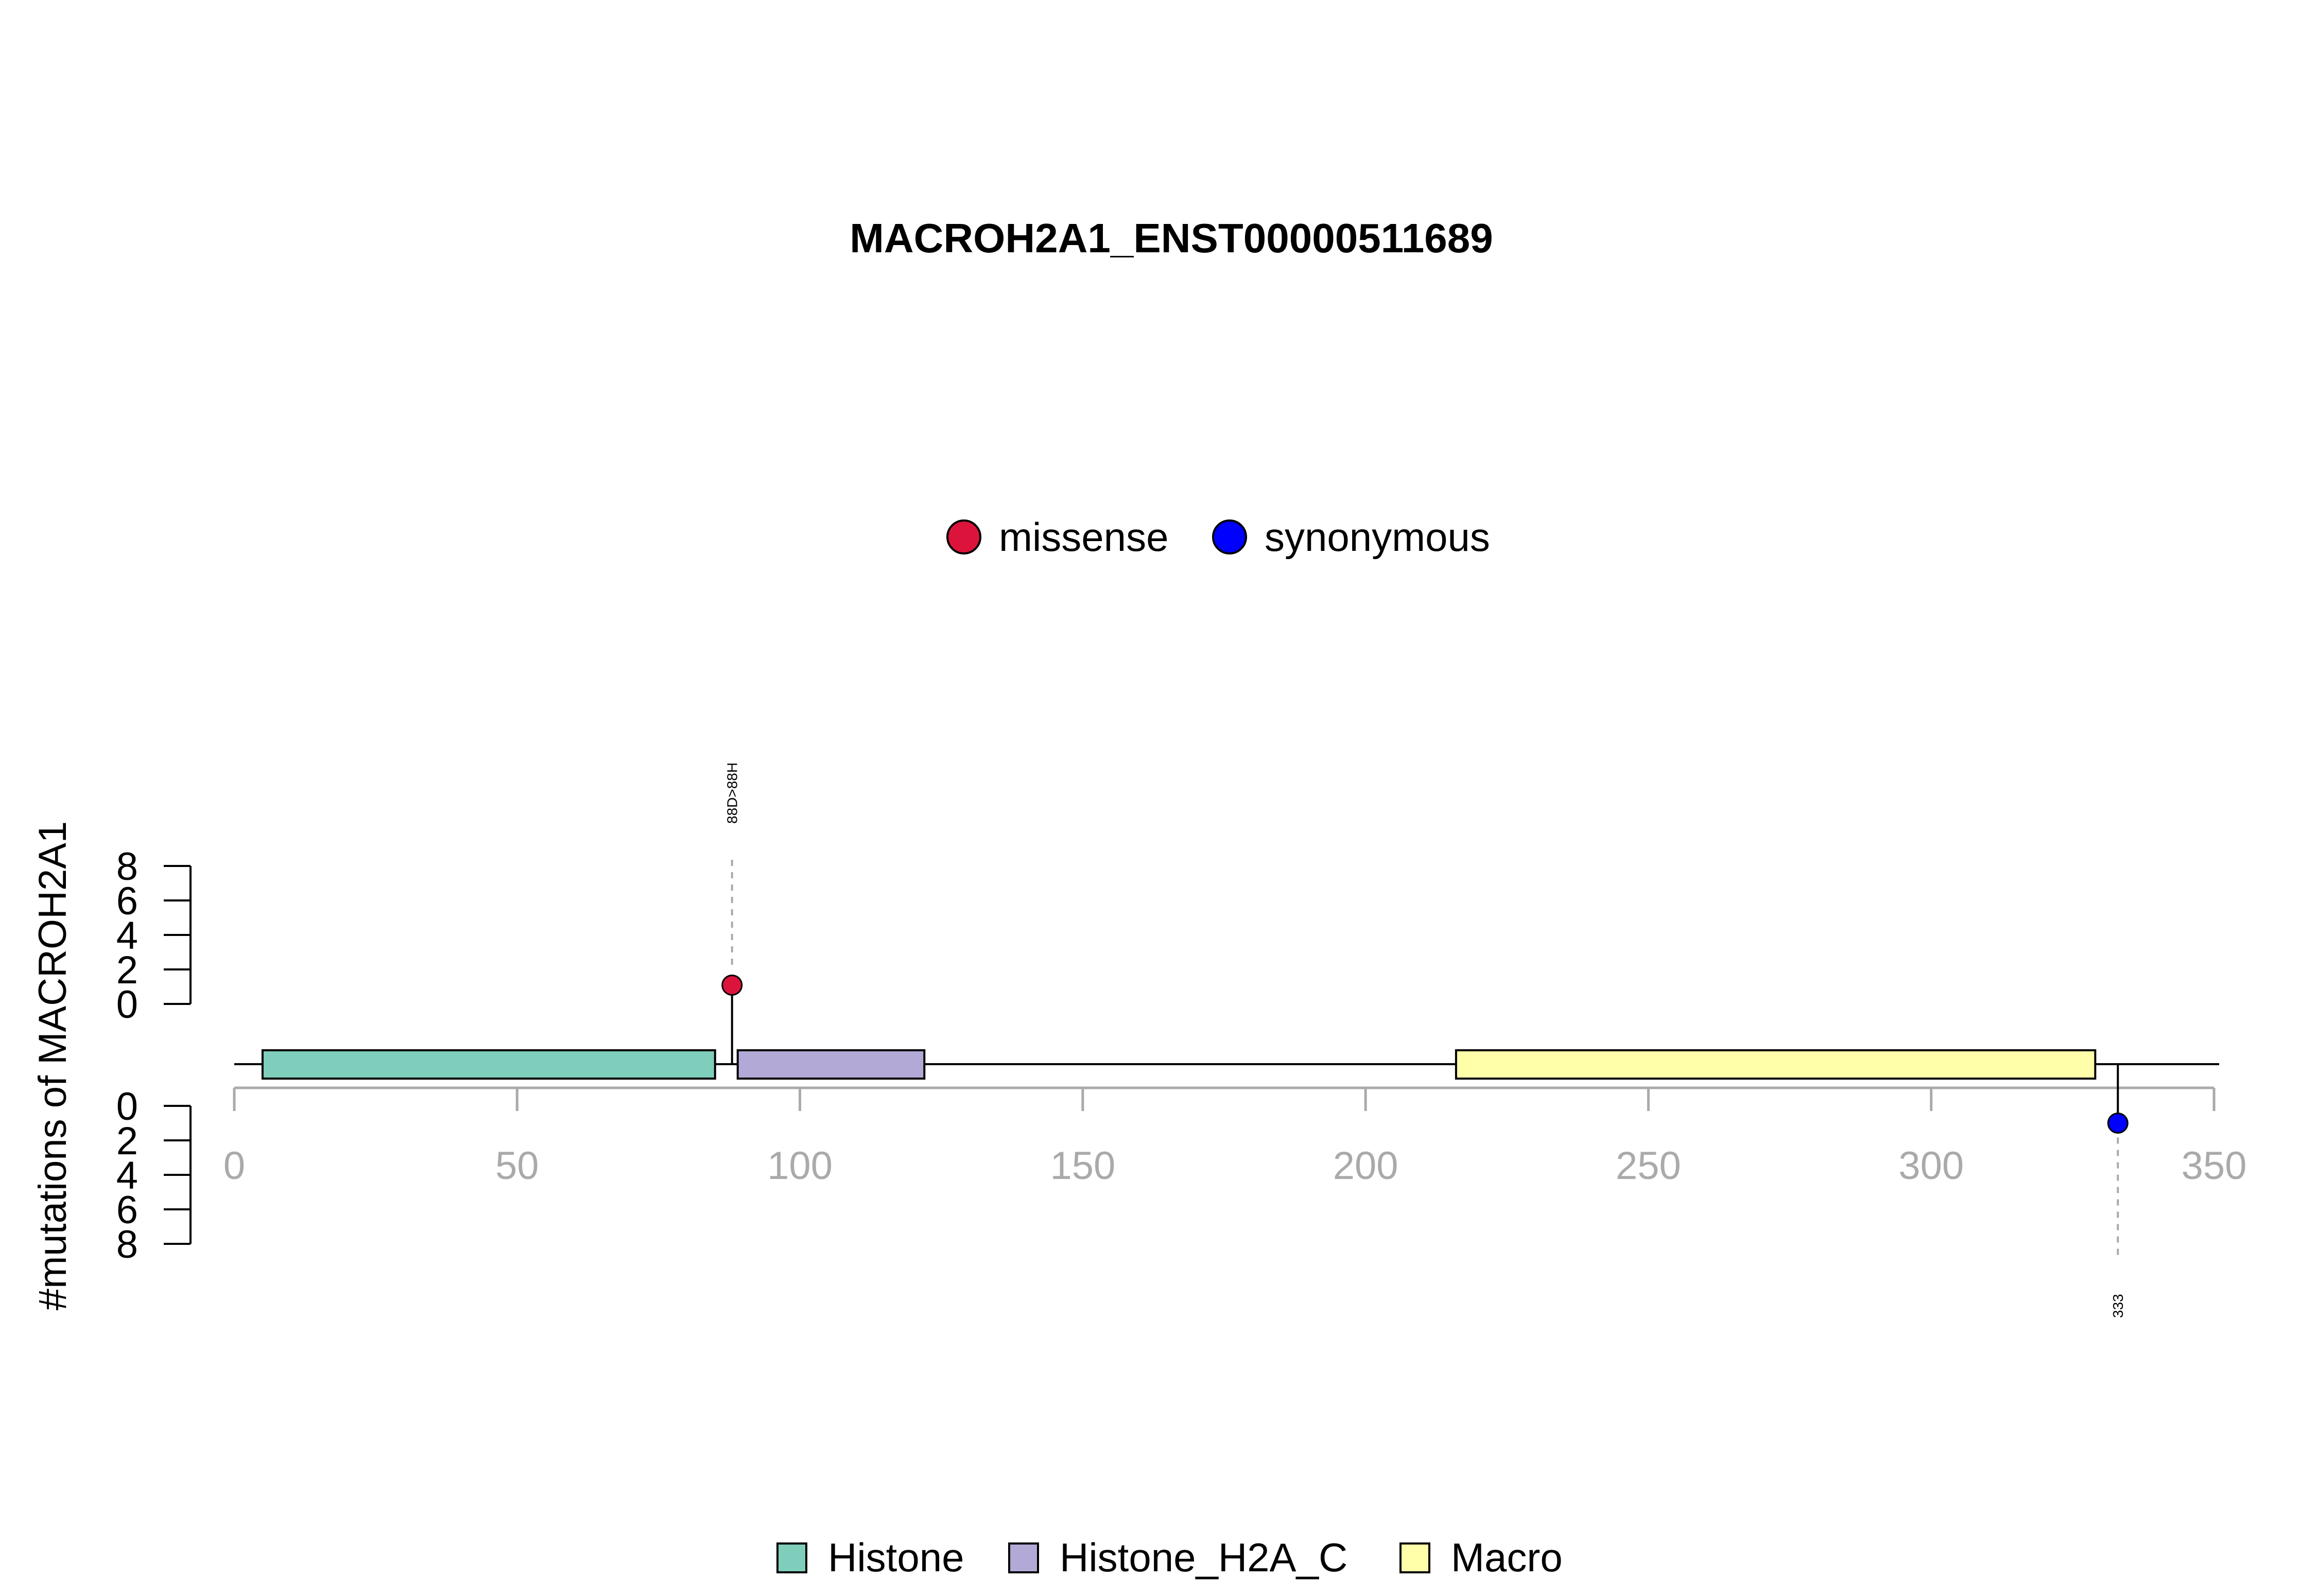  Describe the element at coordinates (800, 1166) in the screenshot. I see `x-tick-label-100: 100` at that location.